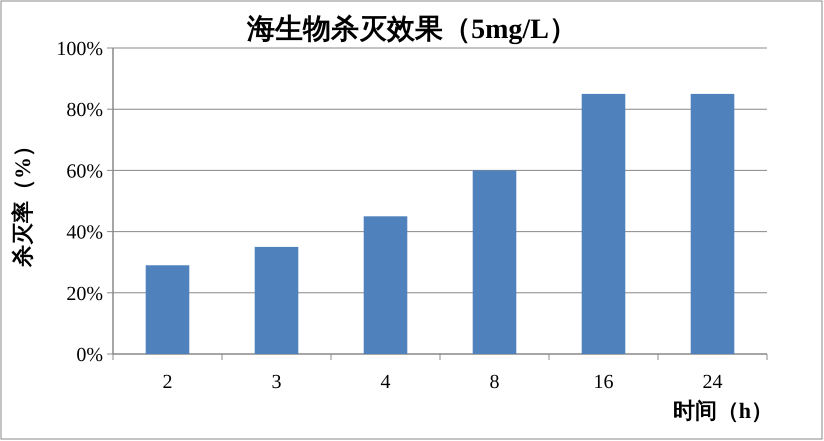 Image resolution: width=824 pixels, height=441 pixels. Describe the element at coordinates (411, 29) in the screenshot. I see `chart-title: 海生物杀灭效果（5mg/L）` at that location.